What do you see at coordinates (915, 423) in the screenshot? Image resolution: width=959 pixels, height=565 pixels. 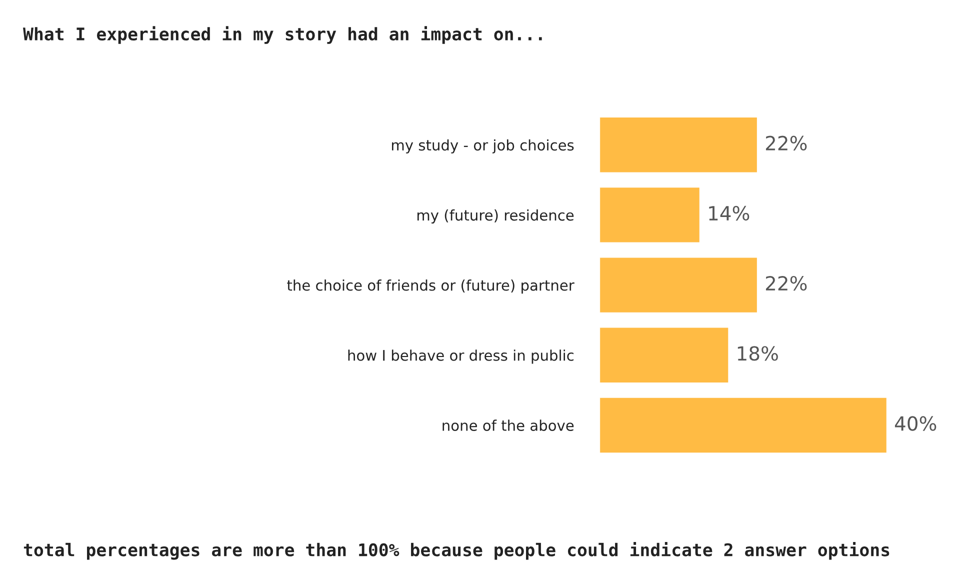 I see `data-label: 40%` at bounding box center [915, 423].